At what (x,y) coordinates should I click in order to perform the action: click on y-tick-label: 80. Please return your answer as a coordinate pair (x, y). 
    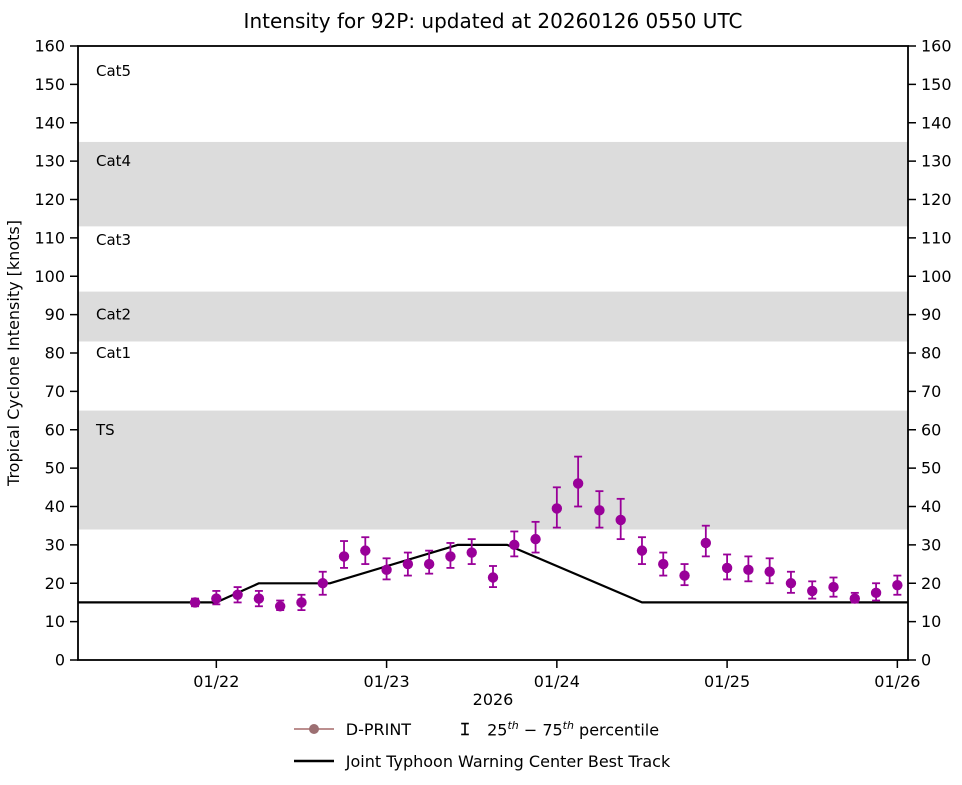
    Looking at the image, I should click on (55, 353).